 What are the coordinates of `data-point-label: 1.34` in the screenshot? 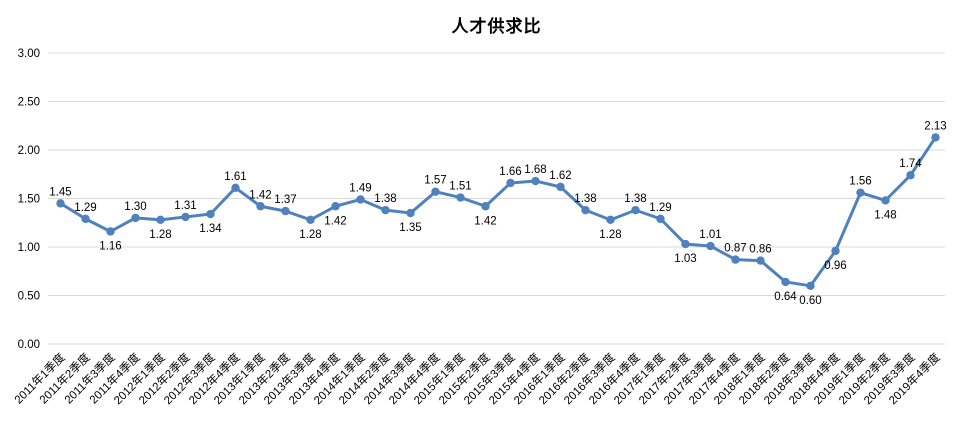 It's located at (210, 229).